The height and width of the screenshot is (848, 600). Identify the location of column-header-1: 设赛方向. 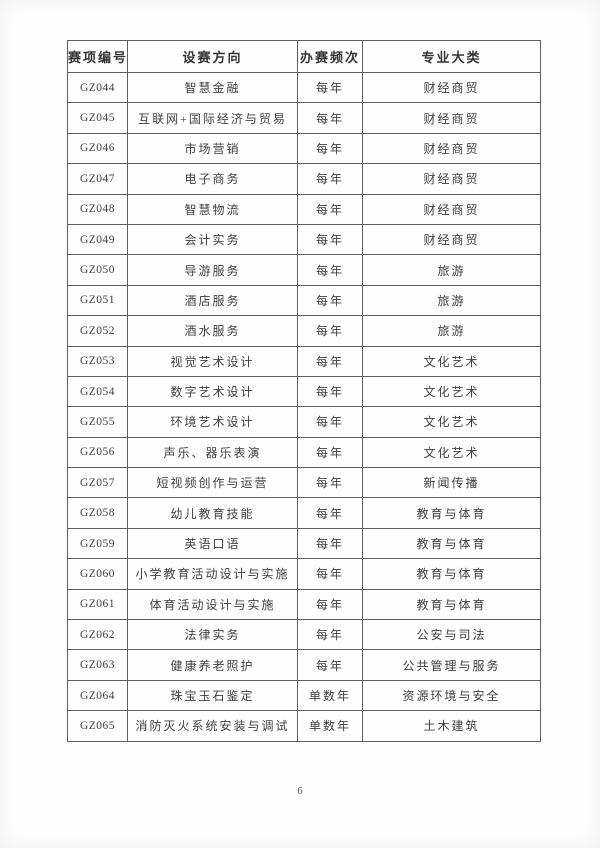
(212, 56).